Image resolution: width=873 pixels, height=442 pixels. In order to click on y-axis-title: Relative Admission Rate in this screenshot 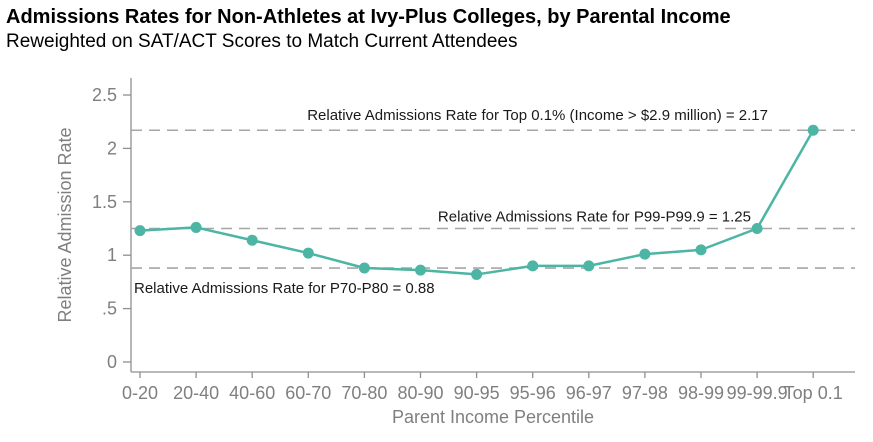, I will do `click(65, 224)`.